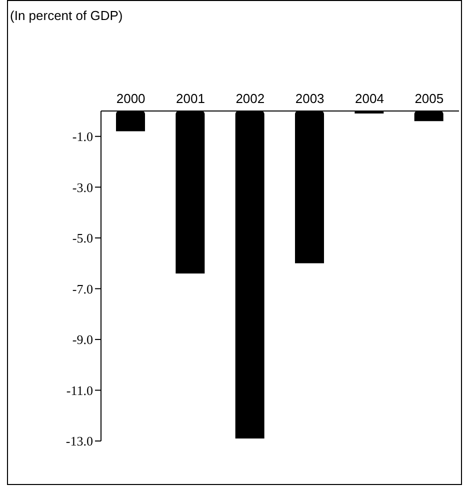 The image size is (469, 493). I want to click on y-tick-label: -5.0, so click(82, 238).